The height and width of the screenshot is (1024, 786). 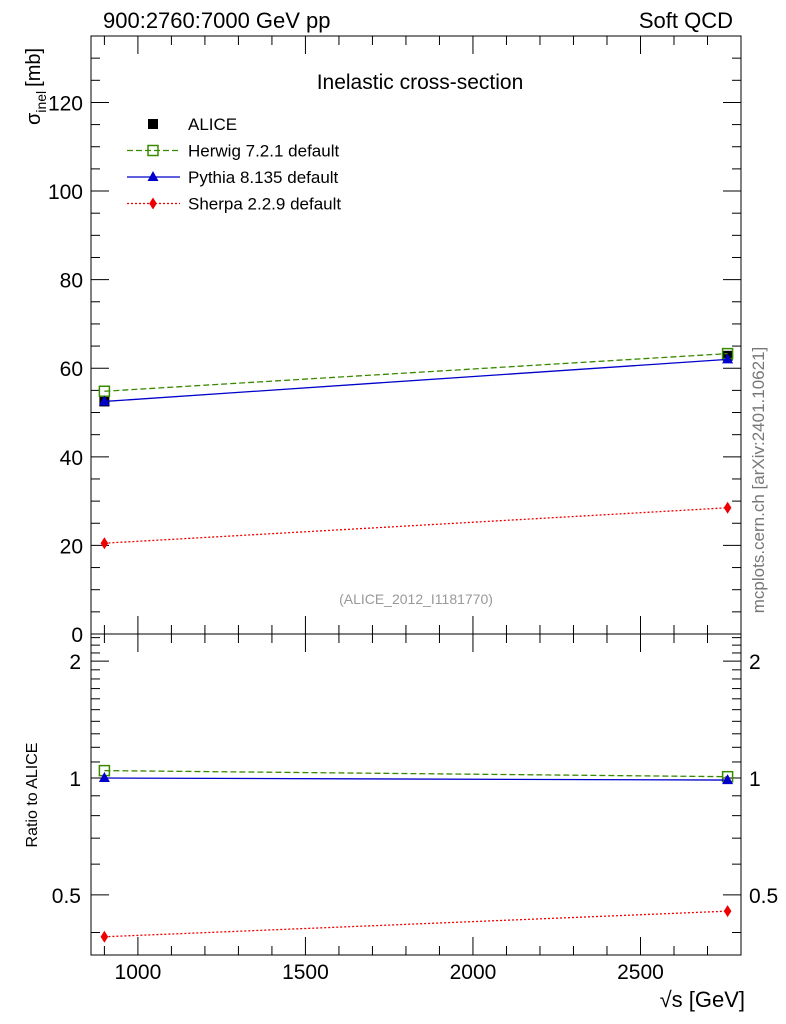 I want to click on y-label-symbol: σ, so click(x=34, y=118).